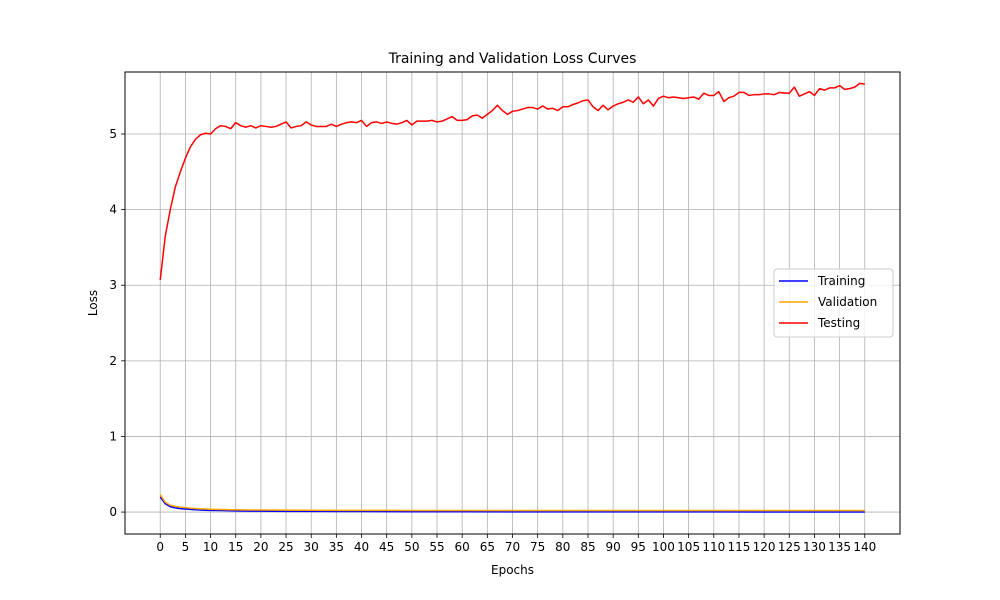  Describe the element at coordinates (512, 59) in the screenshot. I see `chart-title: Training and Validation Loss Curves` at that location.